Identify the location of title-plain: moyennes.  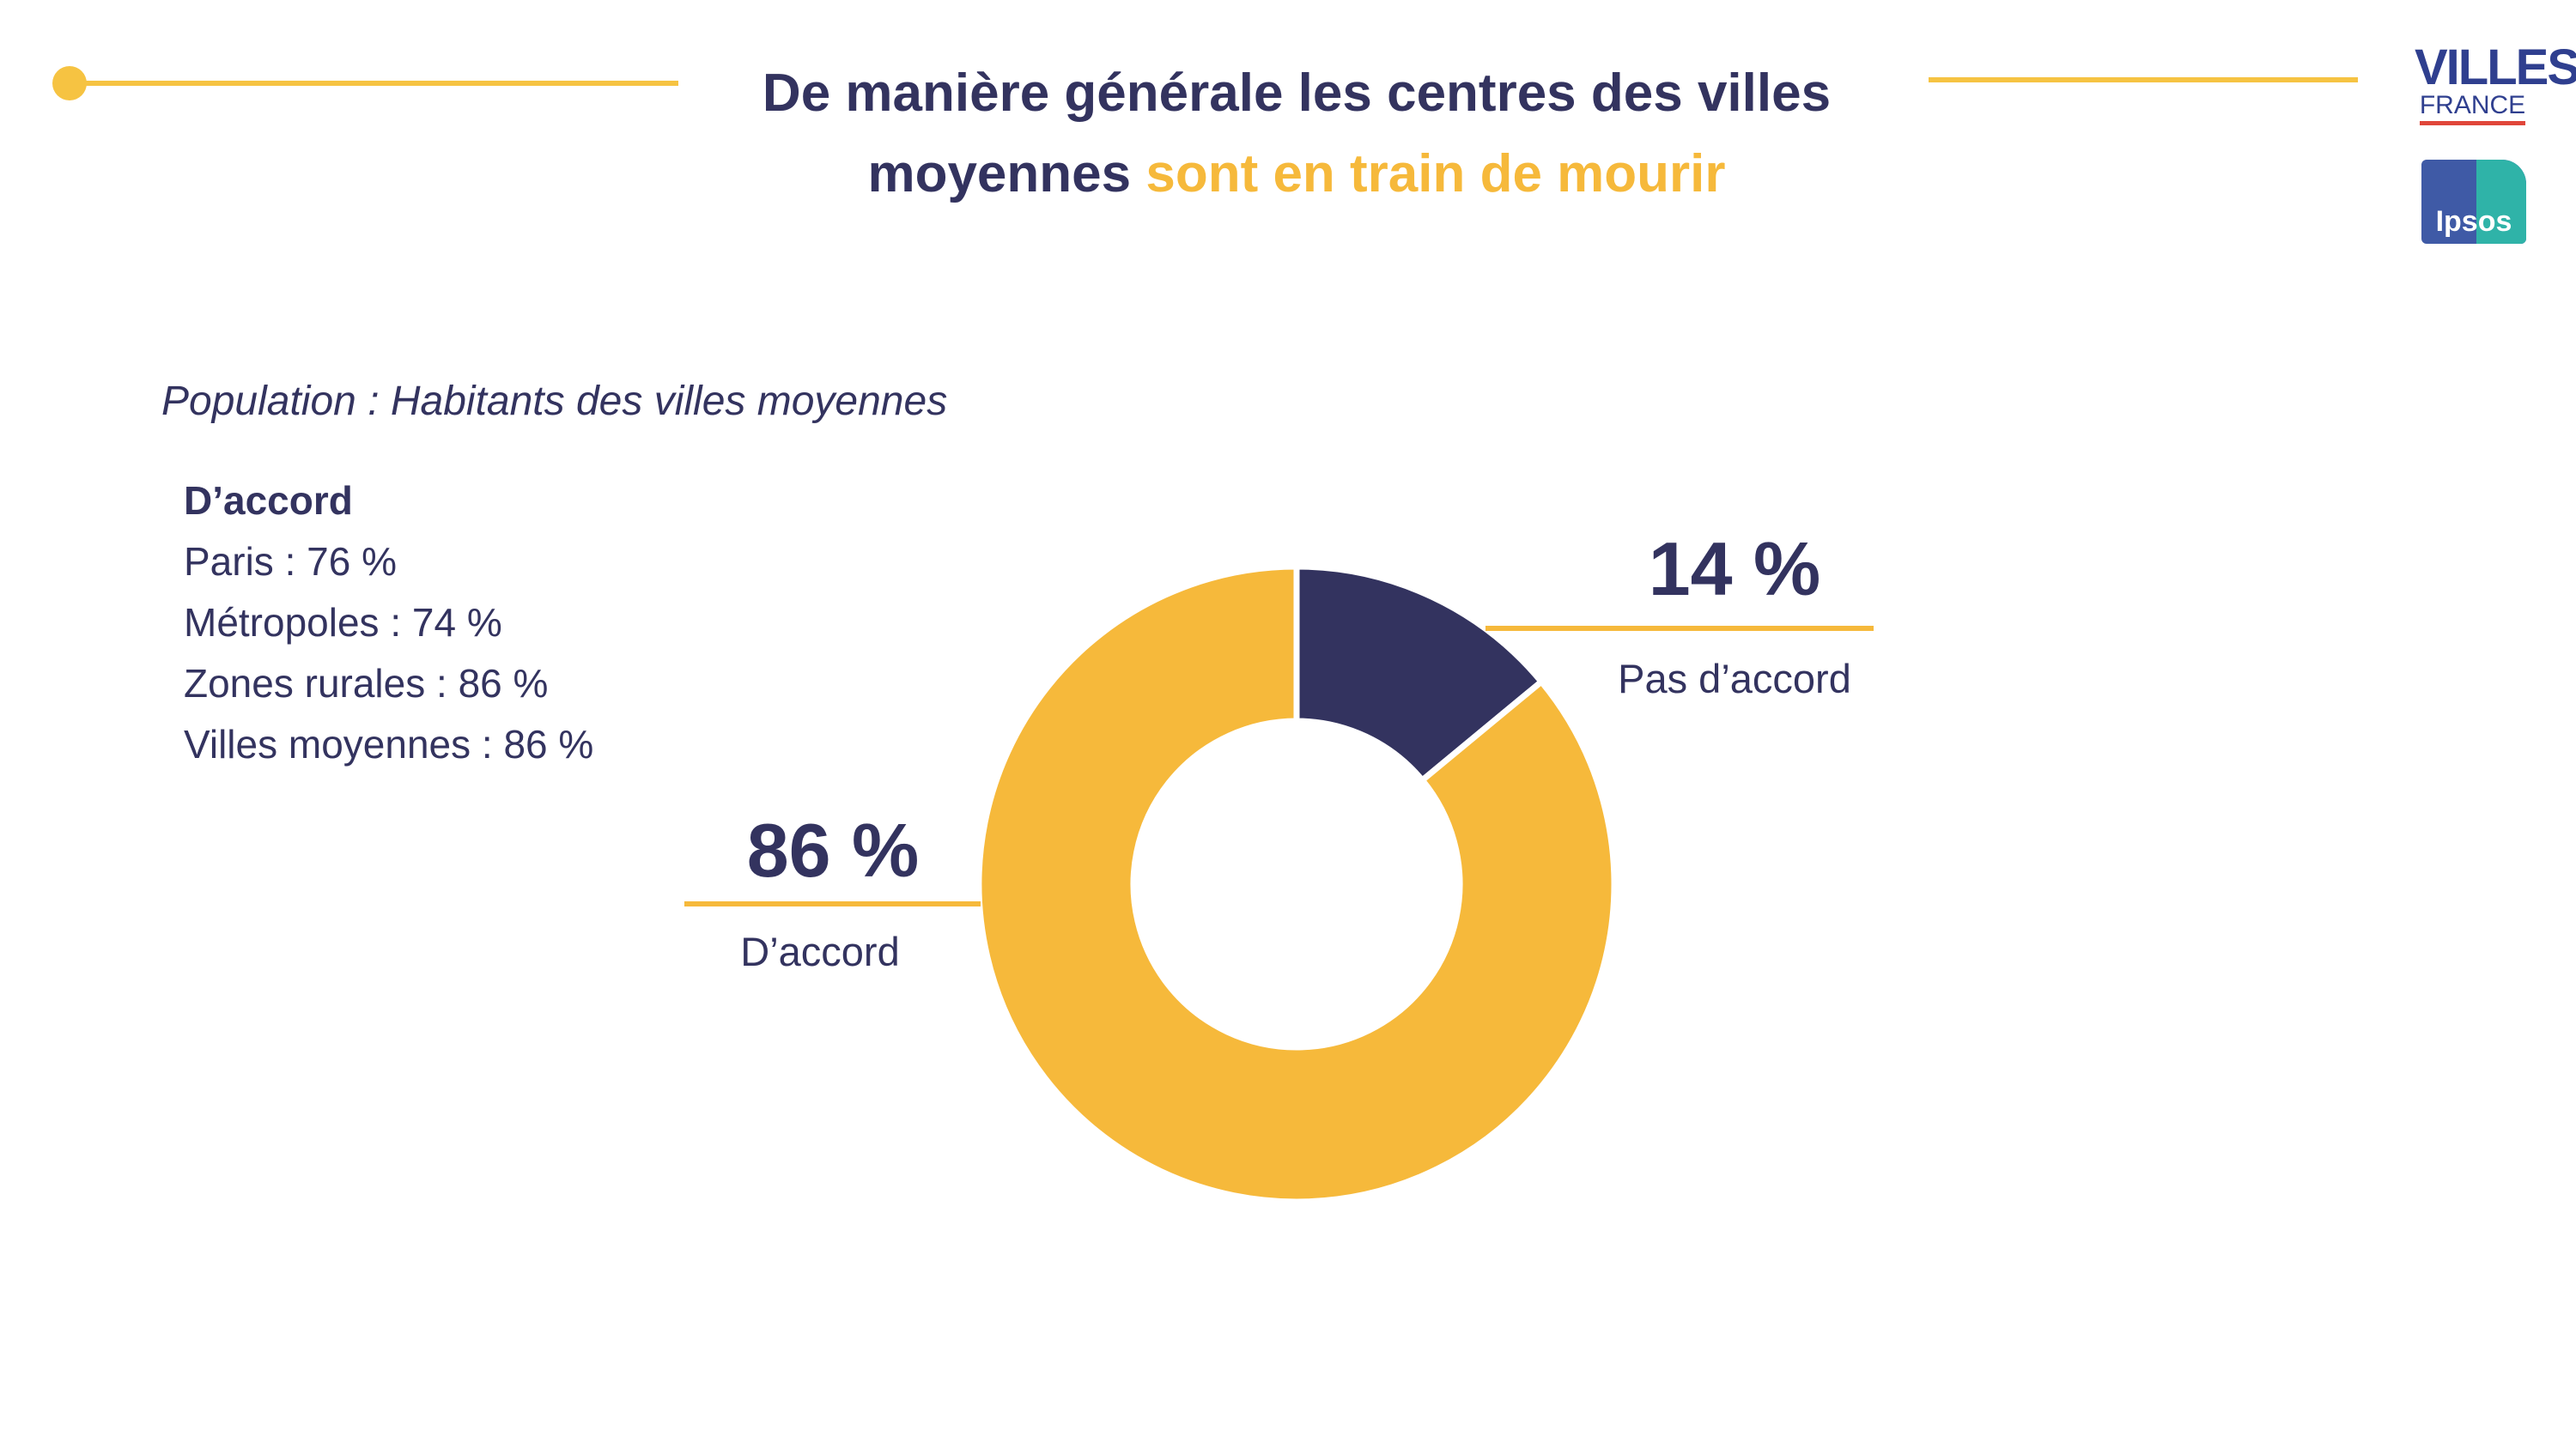
(999, 173).